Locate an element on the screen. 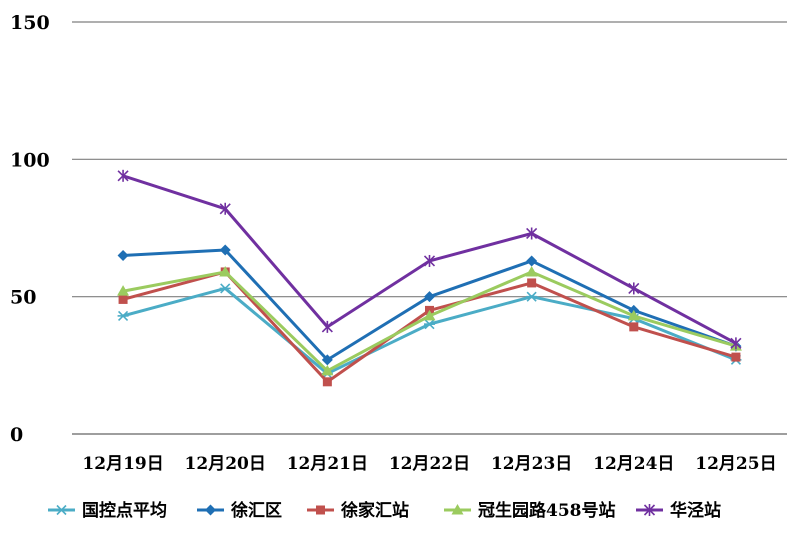 The image size is (803, 540). legend-item: 徐汇区 is located at coordinates (239, 510).